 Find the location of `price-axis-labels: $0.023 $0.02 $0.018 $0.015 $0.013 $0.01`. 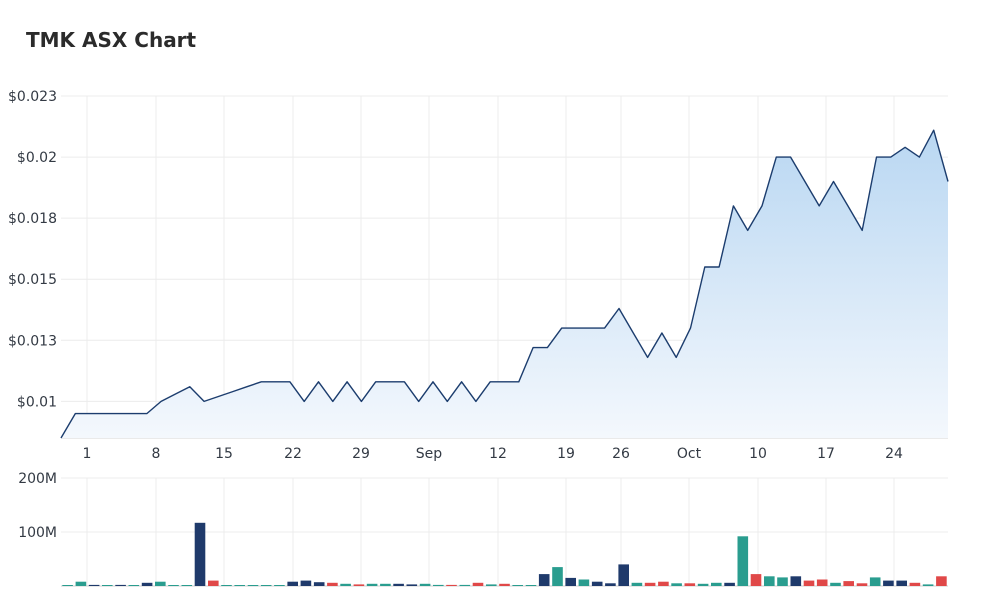

price-axis-labels: $0.023 $0.02 $0.018 $0.015 $0.013 $0.01 is located at coordinates (32, 249).